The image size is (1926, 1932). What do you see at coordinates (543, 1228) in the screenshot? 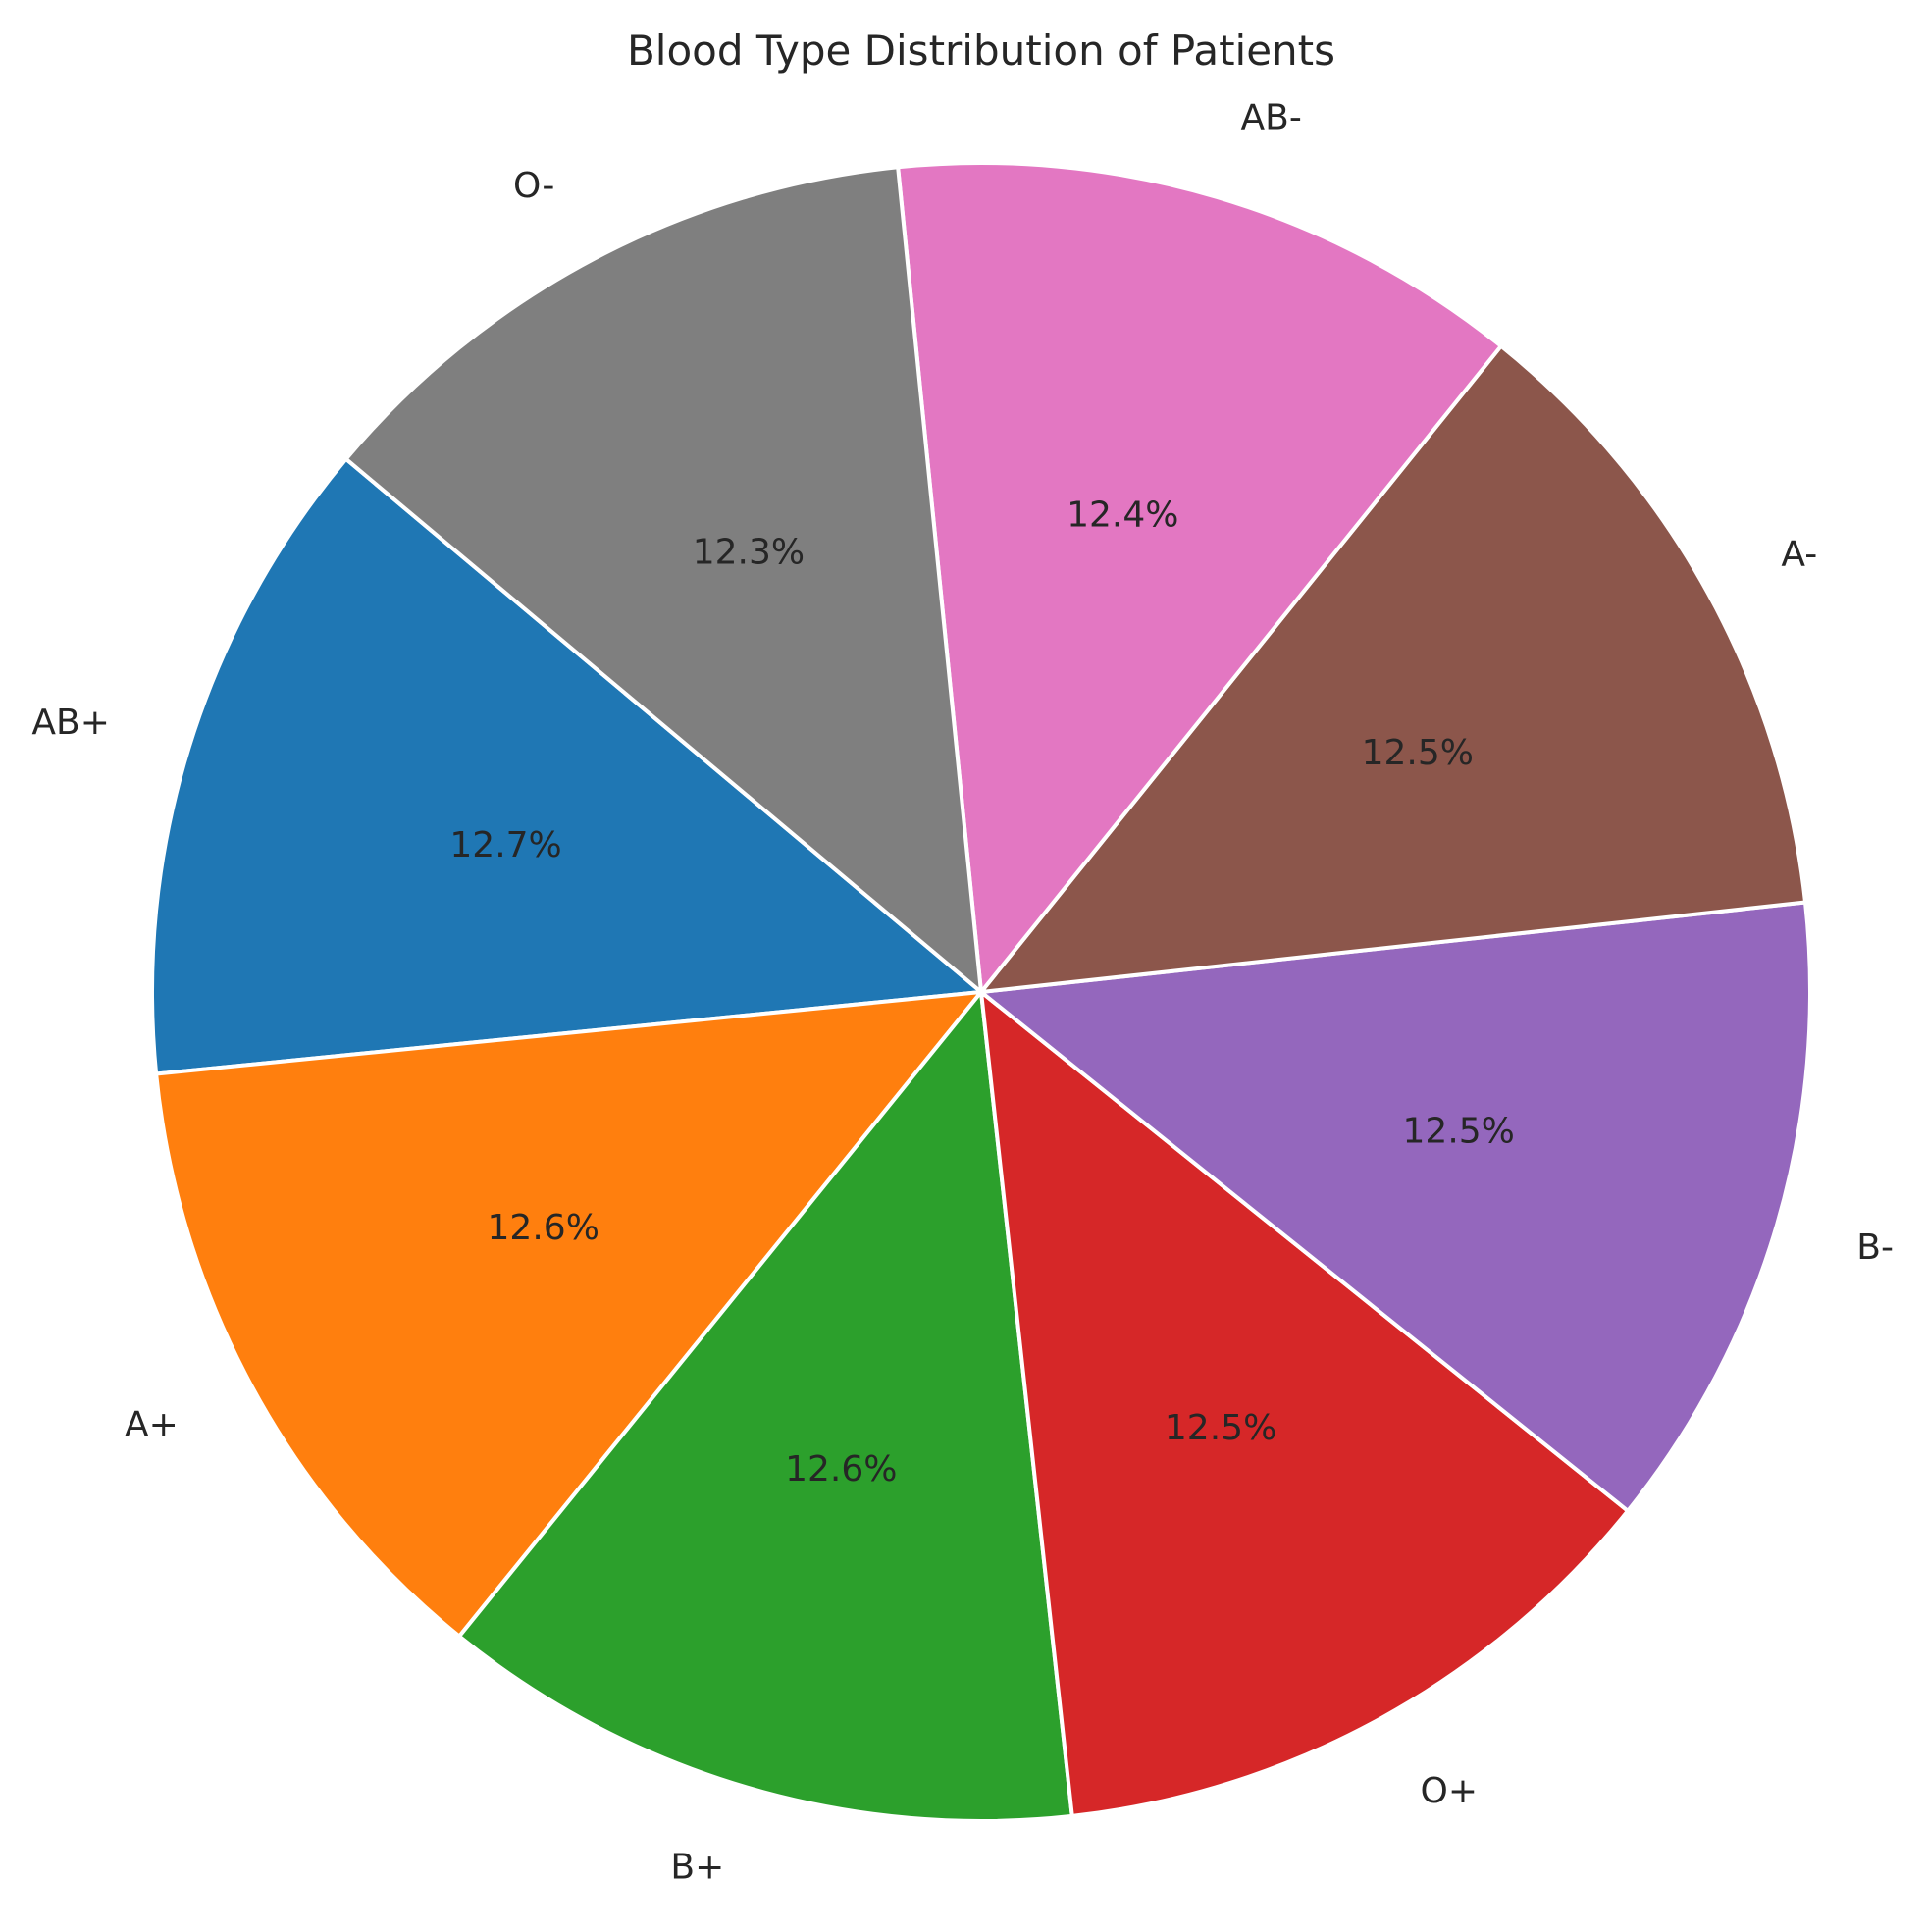
I see `pct-label-A+: 12.6%` at bounding box center [543, 1228].